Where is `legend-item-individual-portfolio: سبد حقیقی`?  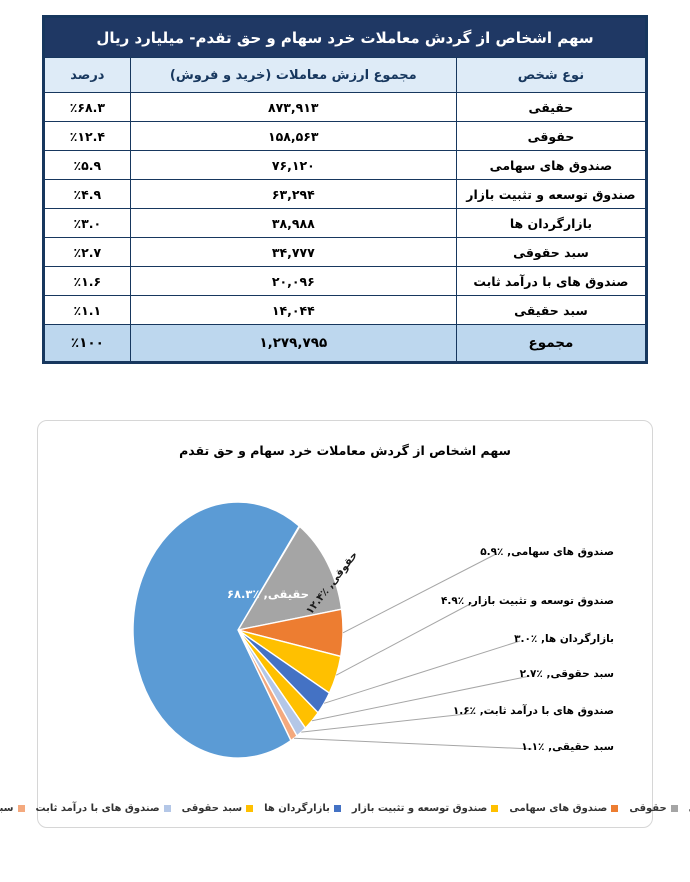
legend-item-individual-portfolio: سبد حقیقی is located at coordinates (12, 808).